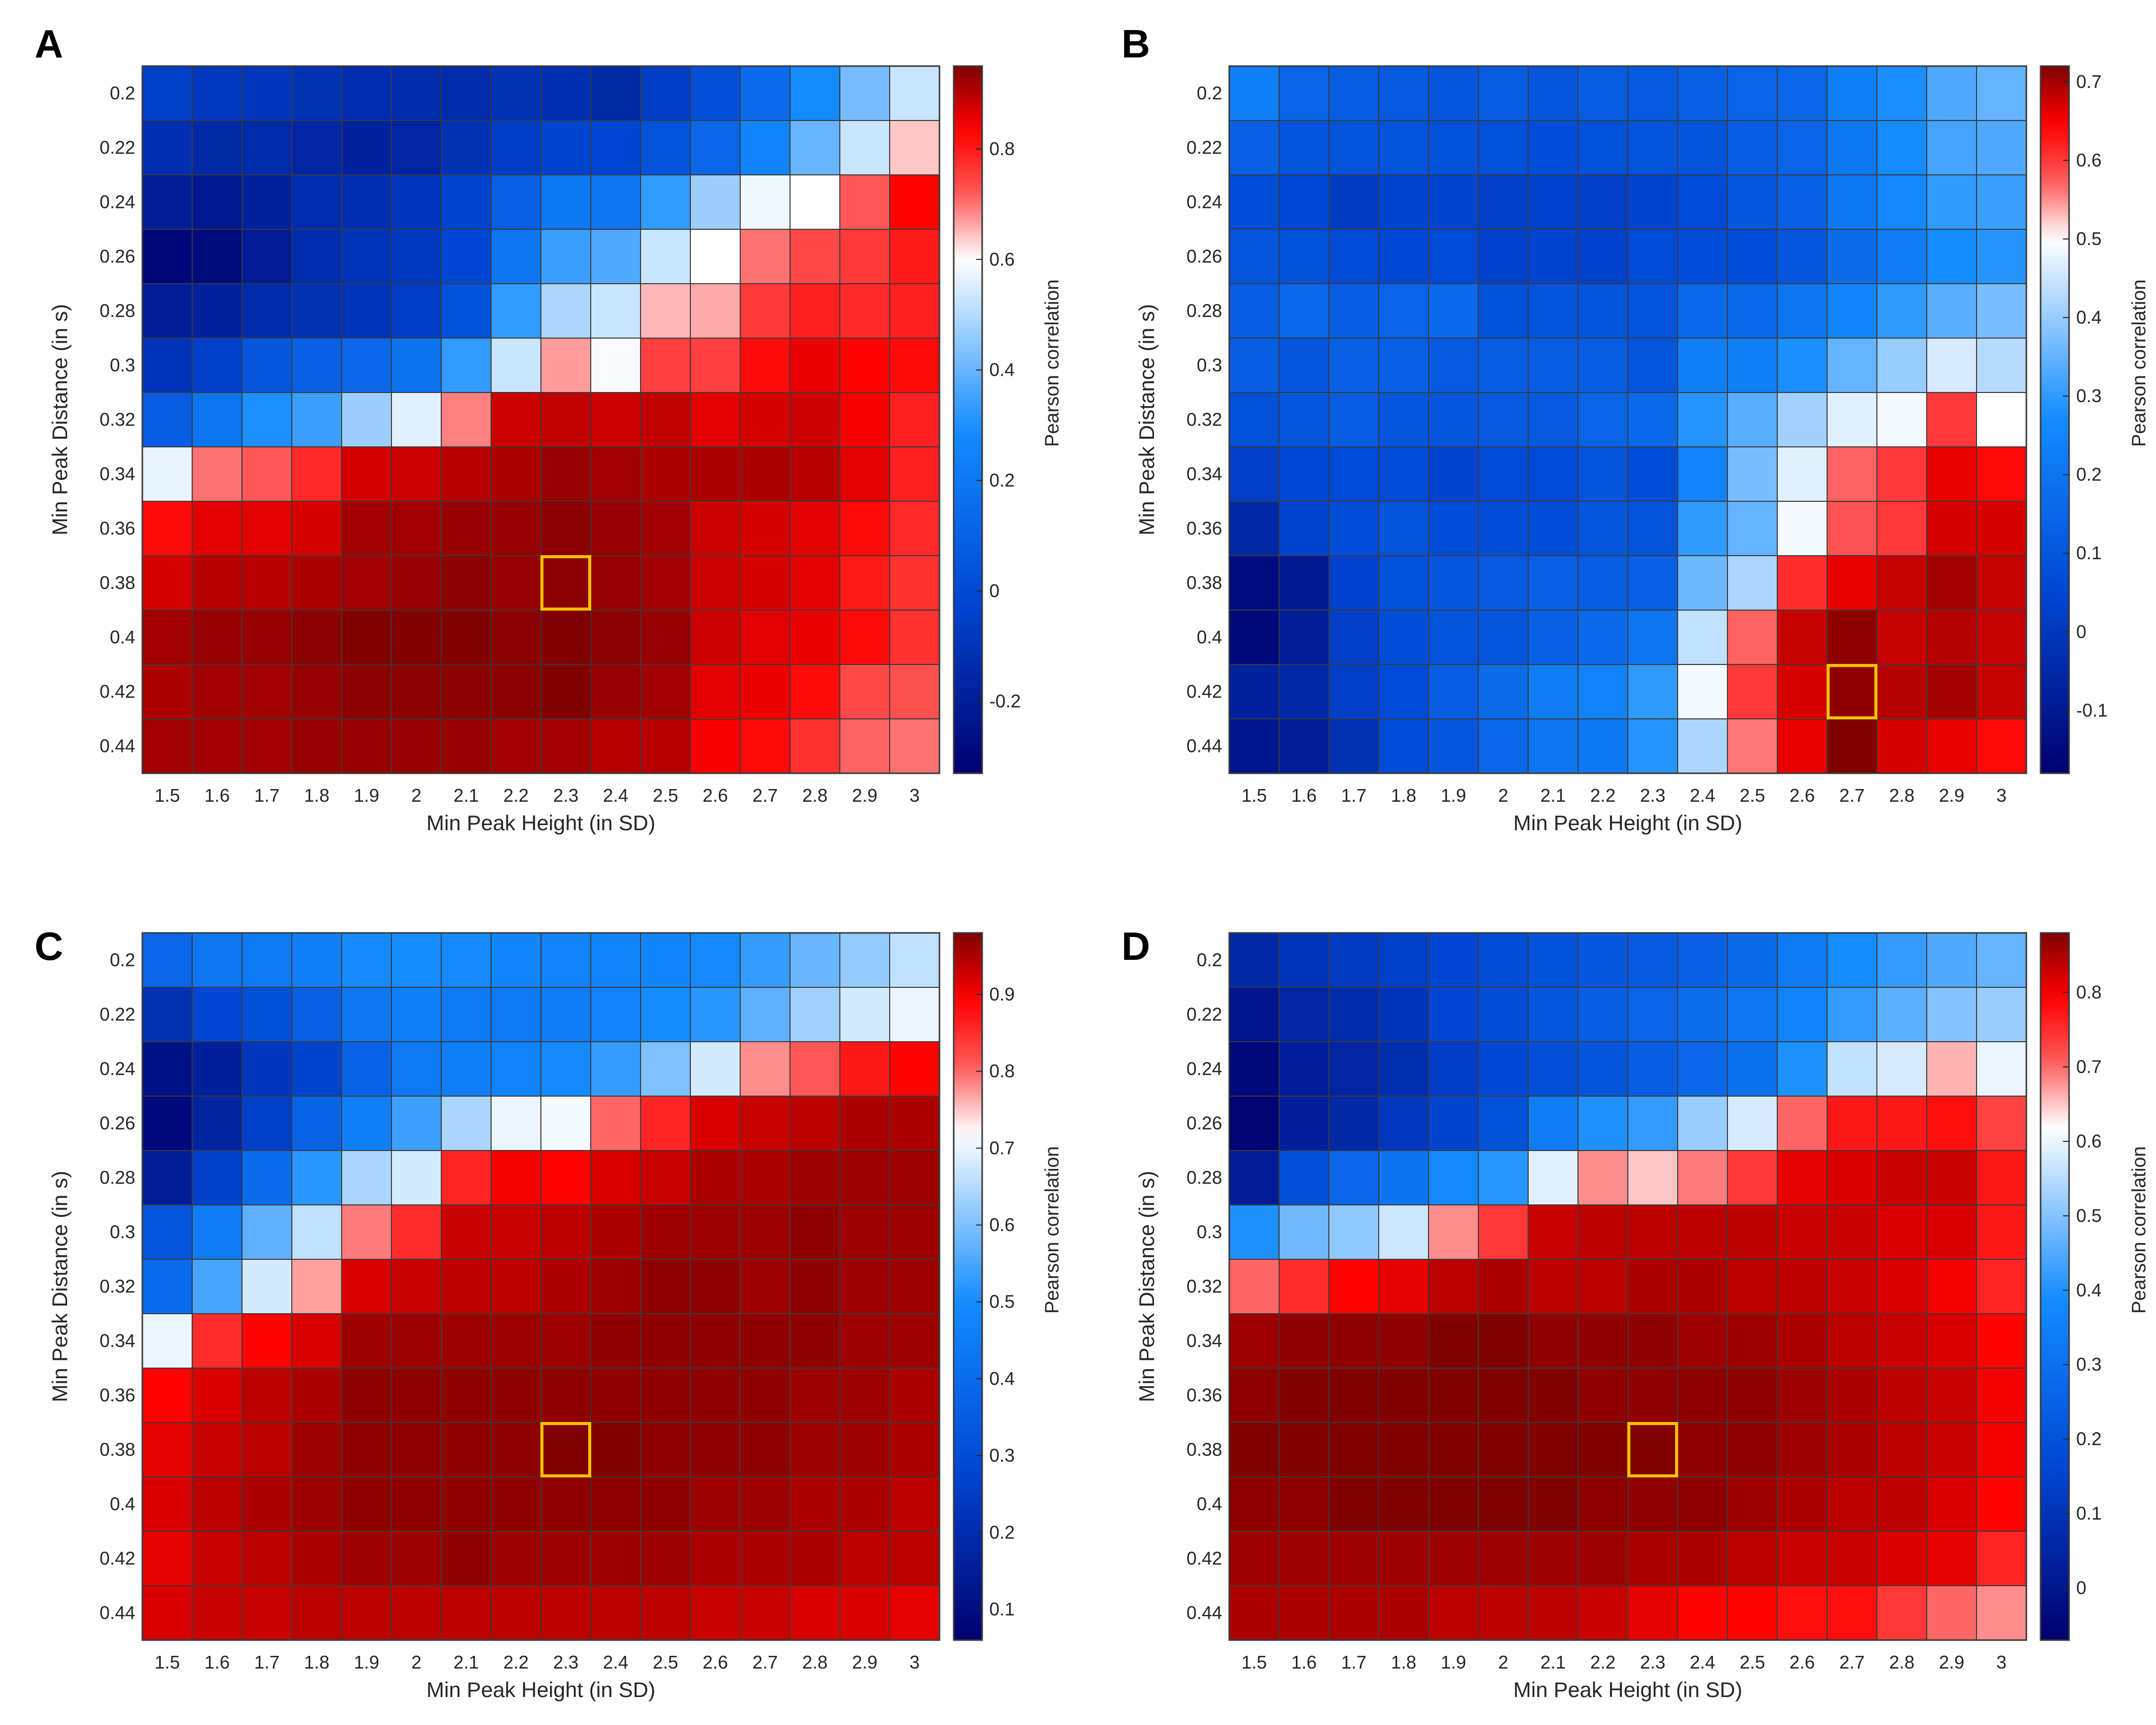 This screenshot has width=2156, height=1725. What do you see at coordinates (1002, 259) in the screenshot?
I see `colorbar-tick-label: 0.6` at bounding box center [1002, 259].